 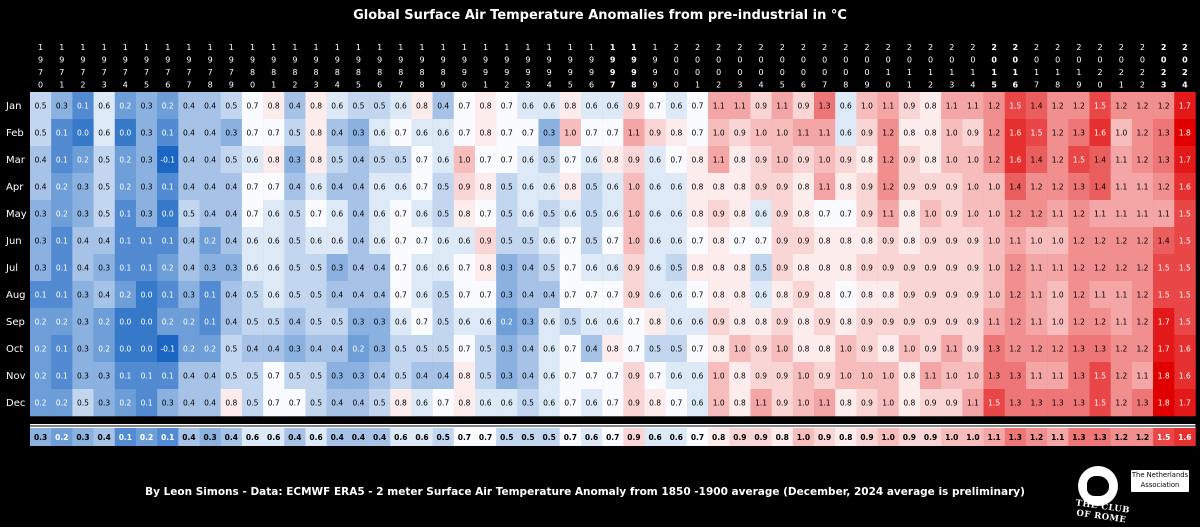 I want to click on cell-value-label: 0.1, so click(x=62, y=349).